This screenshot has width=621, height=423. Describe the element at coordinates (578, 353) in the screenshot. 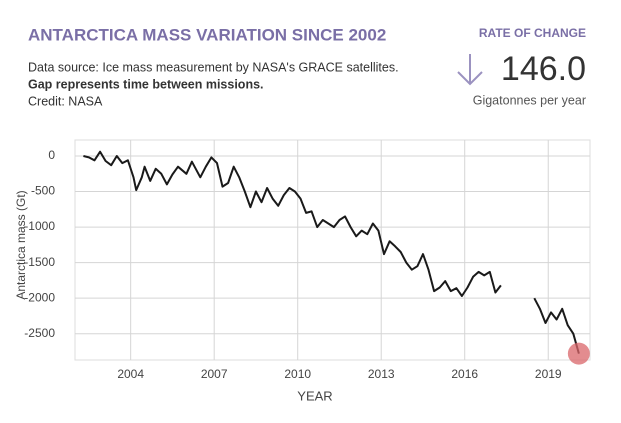

I see `latest-point` at that location.